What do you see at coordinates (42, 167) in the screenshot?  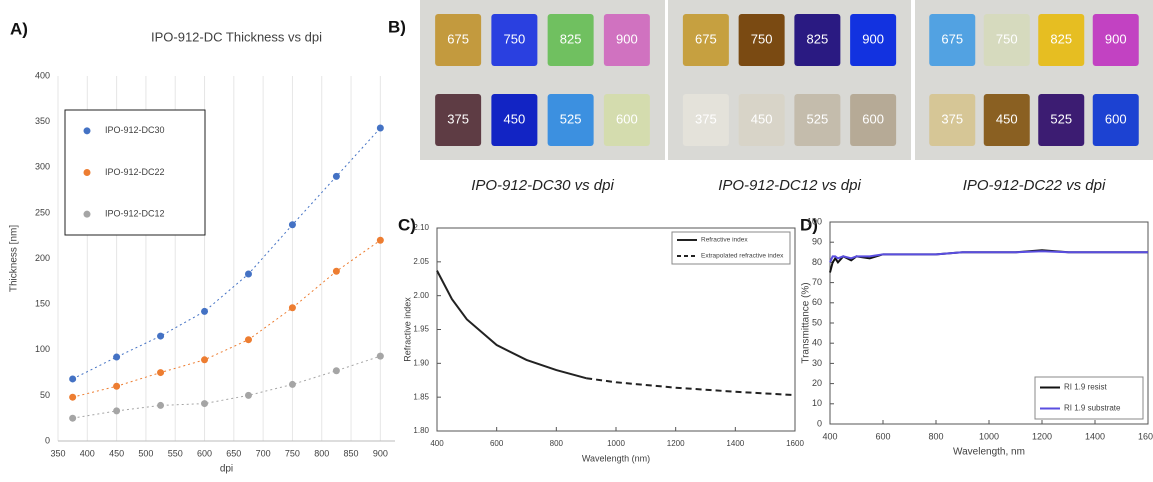 I see `y-tick-label: 300` at bounding box center [42, 167].